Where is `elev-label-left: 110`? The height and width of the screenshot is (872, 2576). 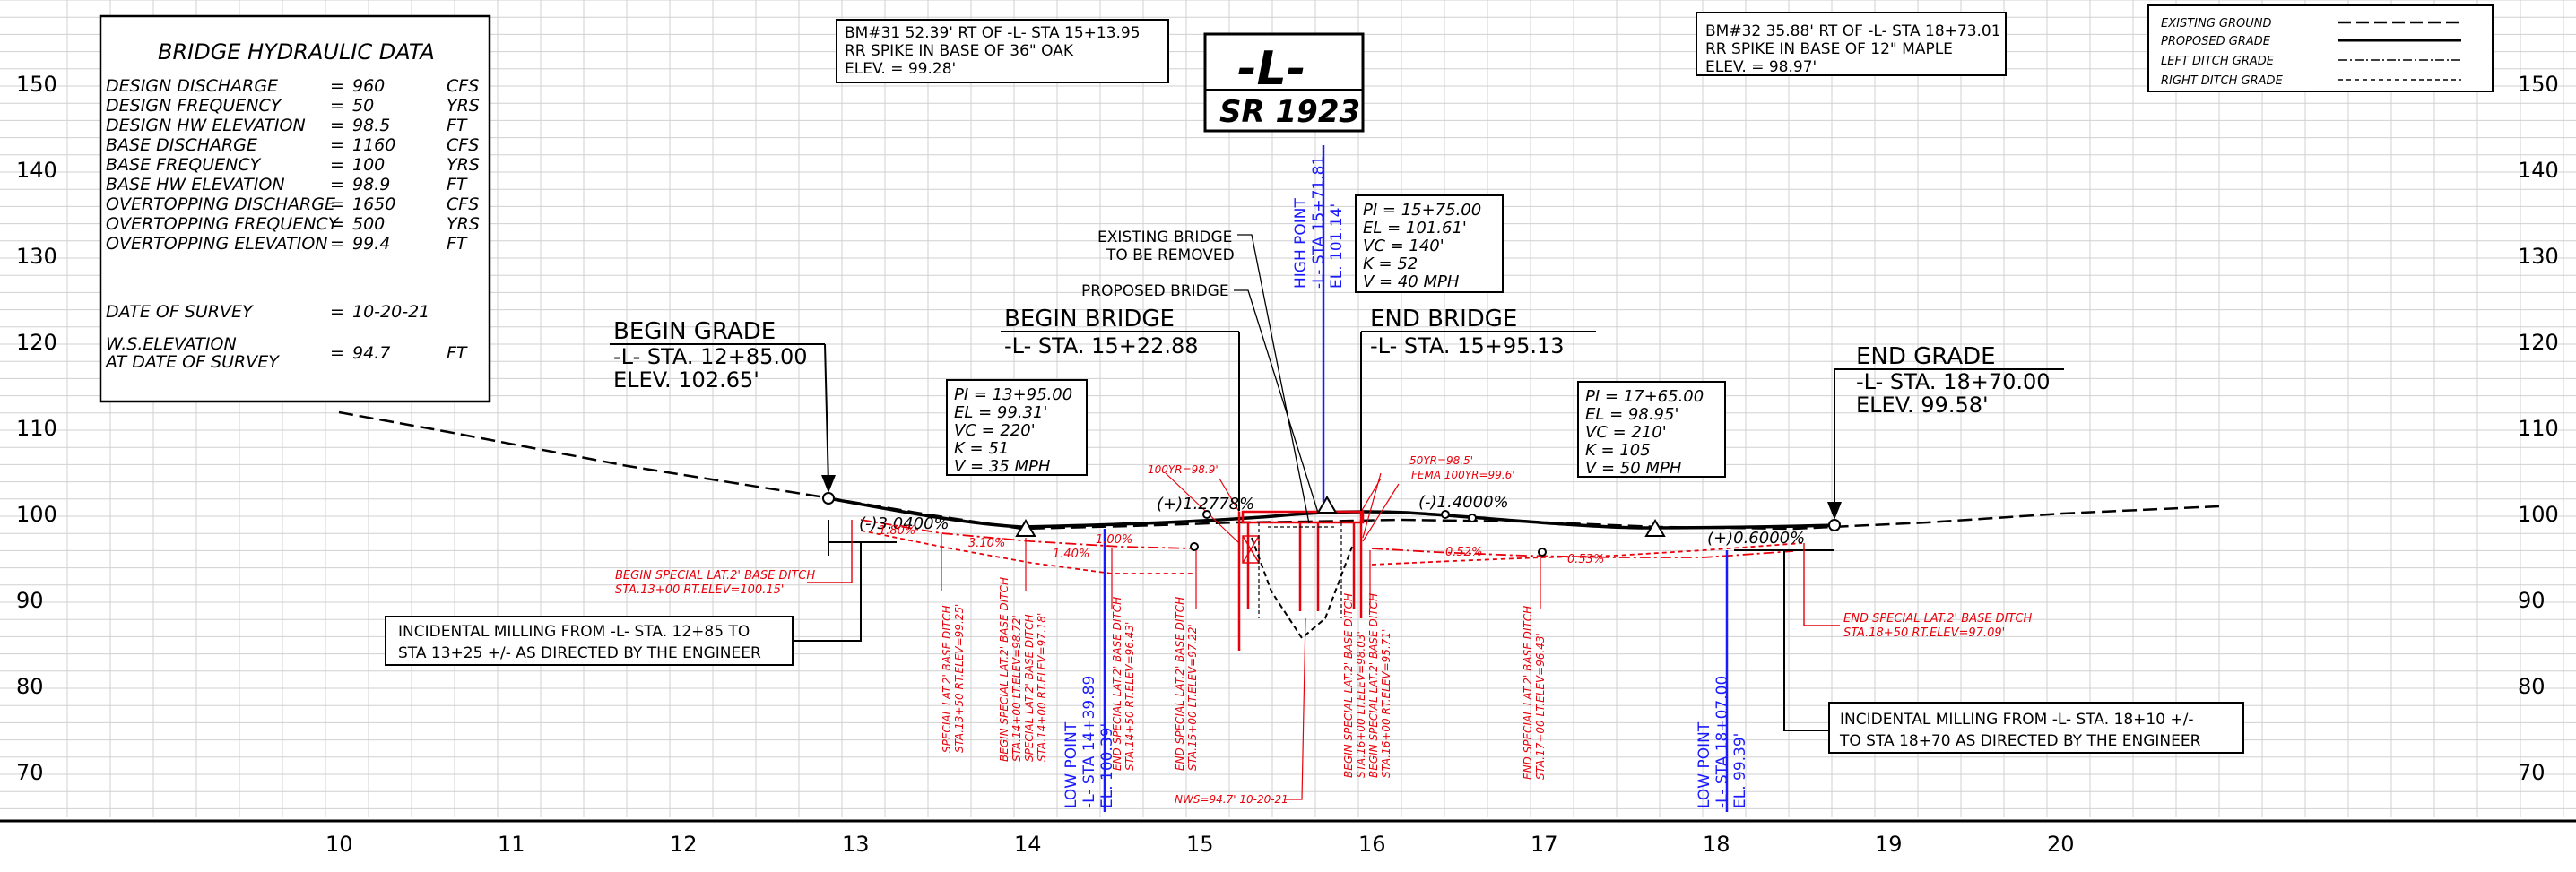 elev-label-left: 110 is located at coordinates (36, 428).